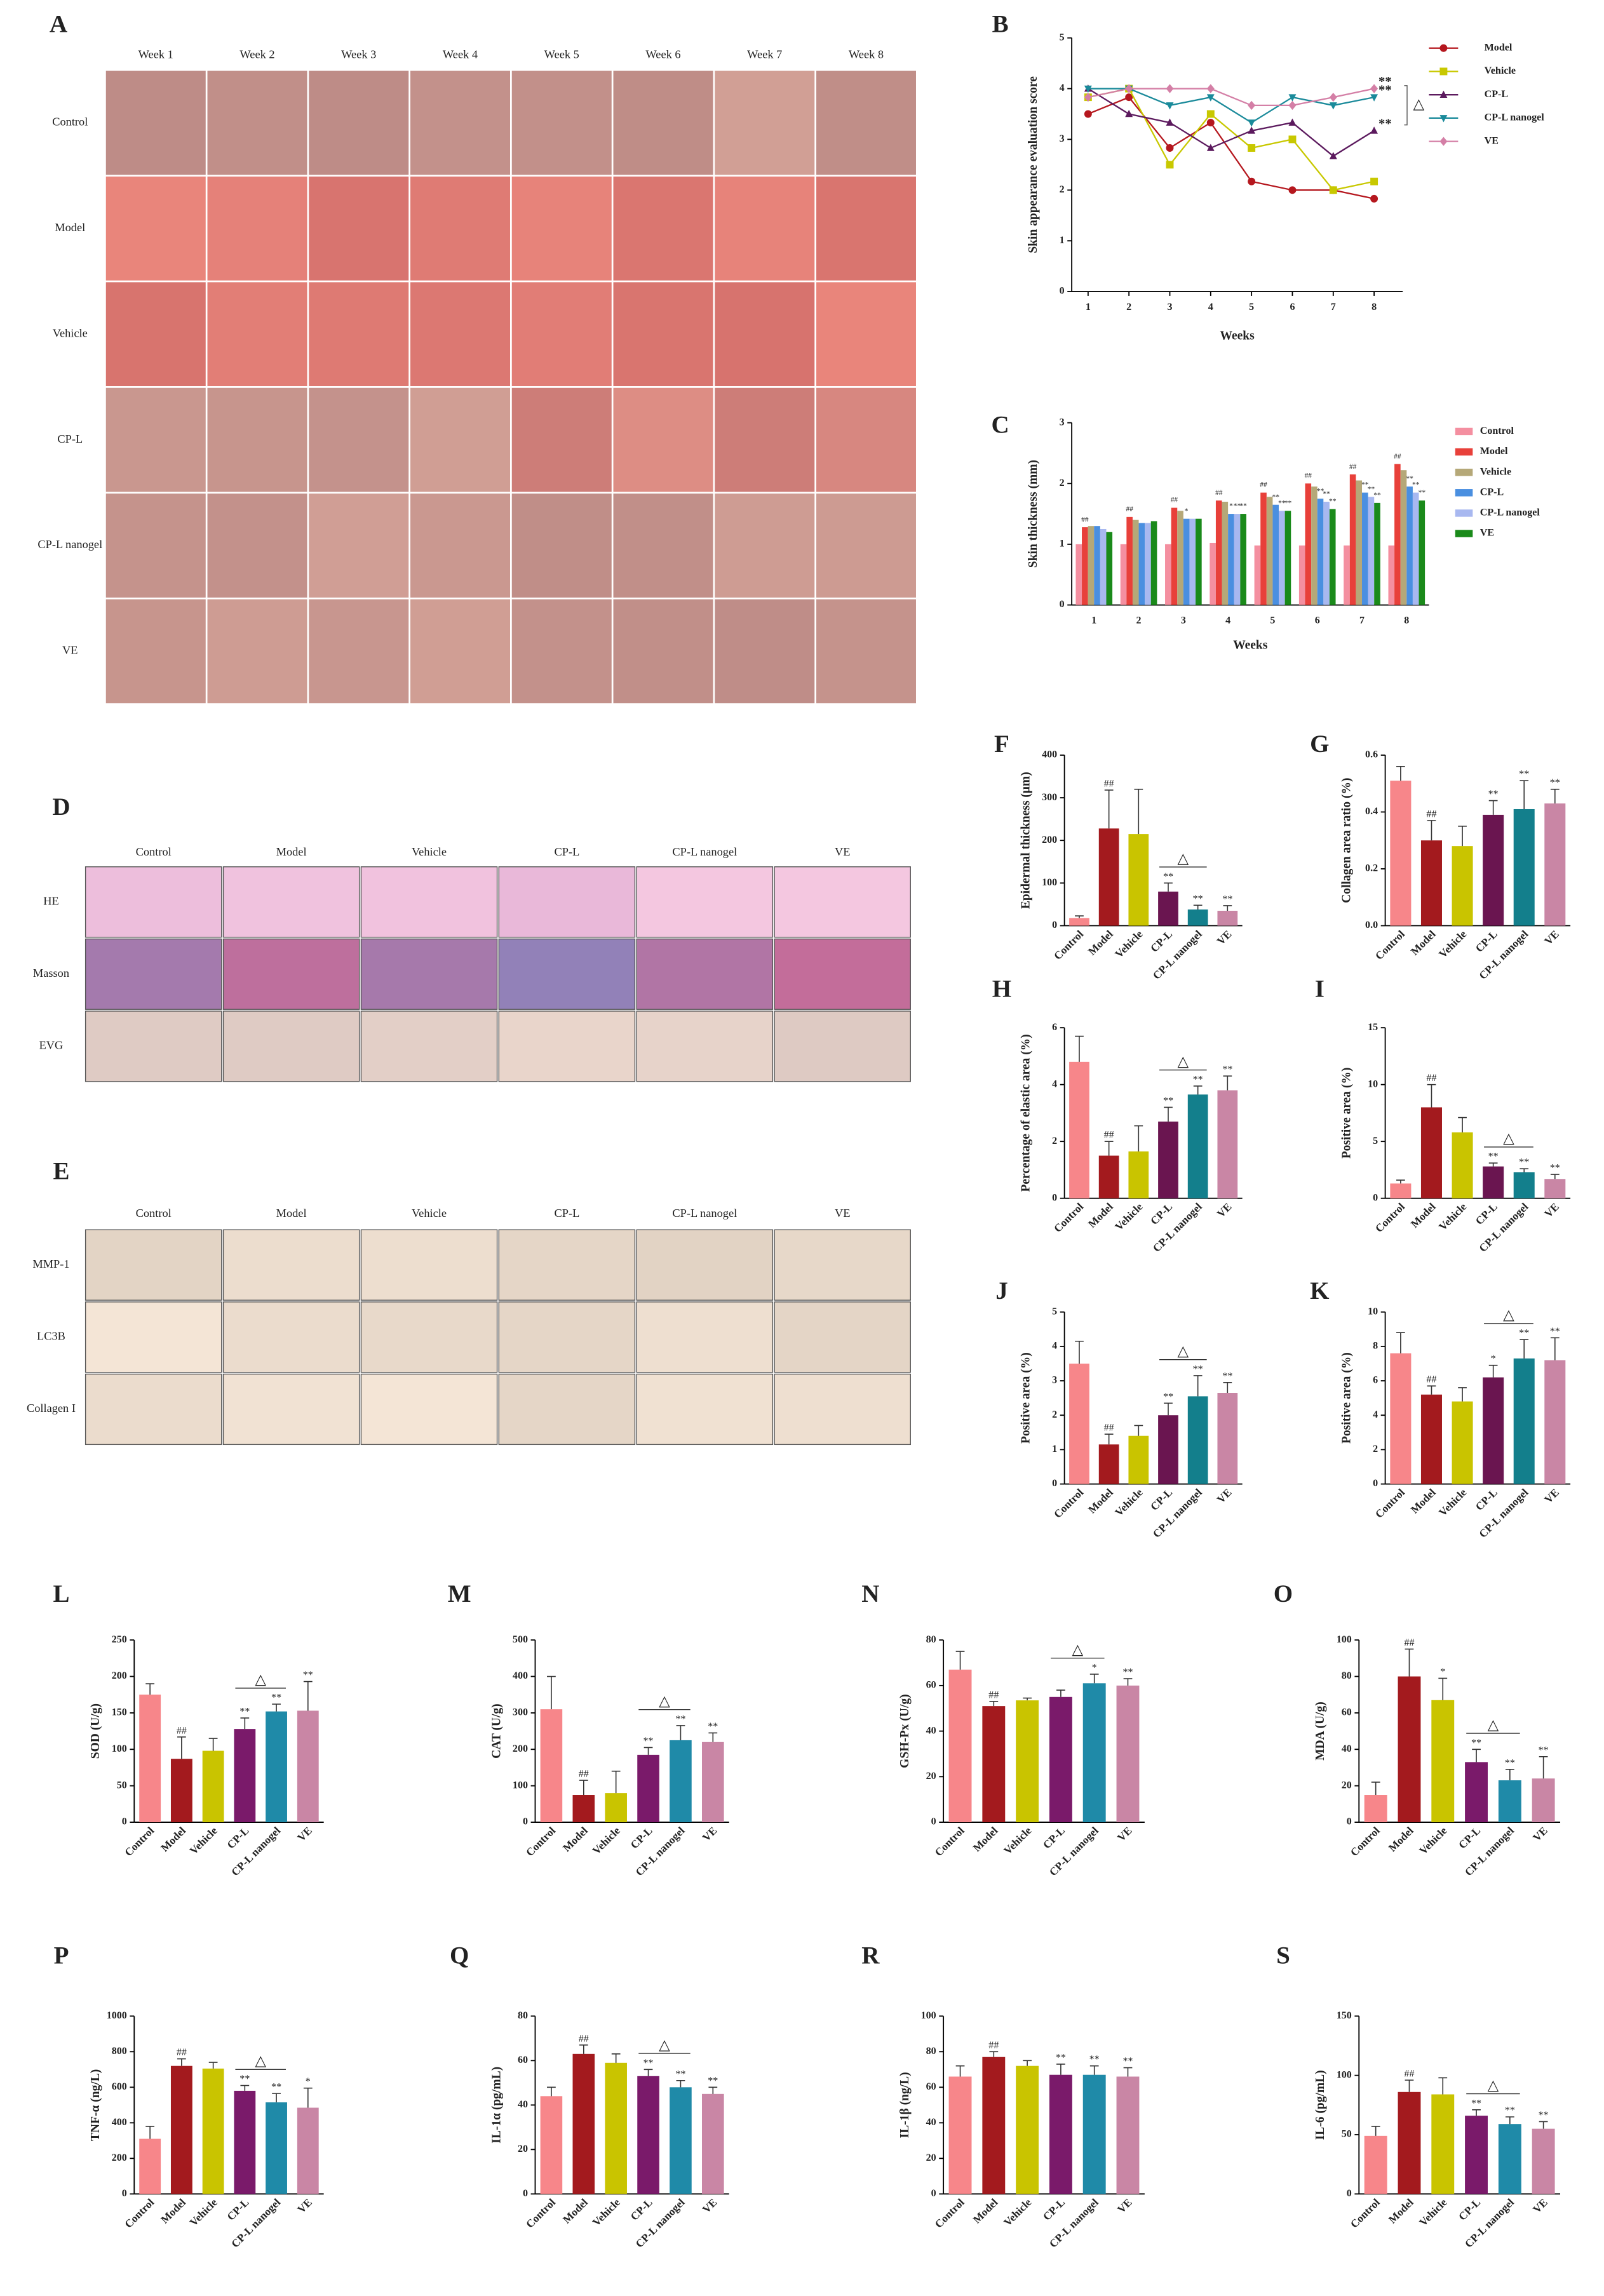 The image size is (1604, 2296). What do you see at coordinates (359, 54) in the screenshot?
I see `column-header: Week 3` at bounding box center [359, 54].